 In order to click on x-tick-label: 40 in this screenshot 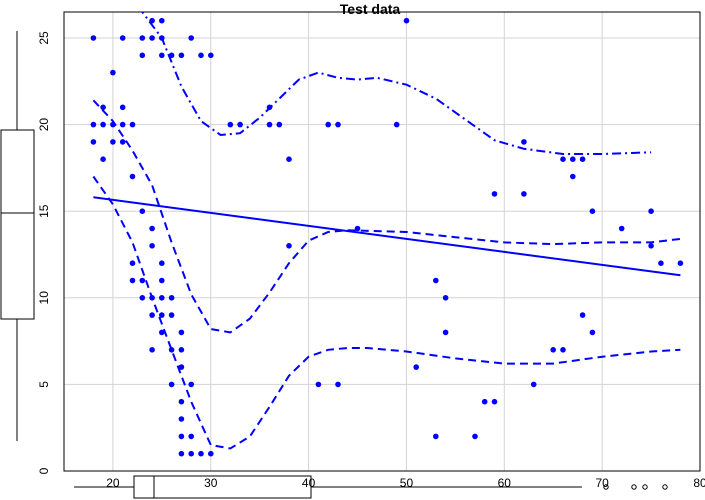, I will do `click(309, 483)`.